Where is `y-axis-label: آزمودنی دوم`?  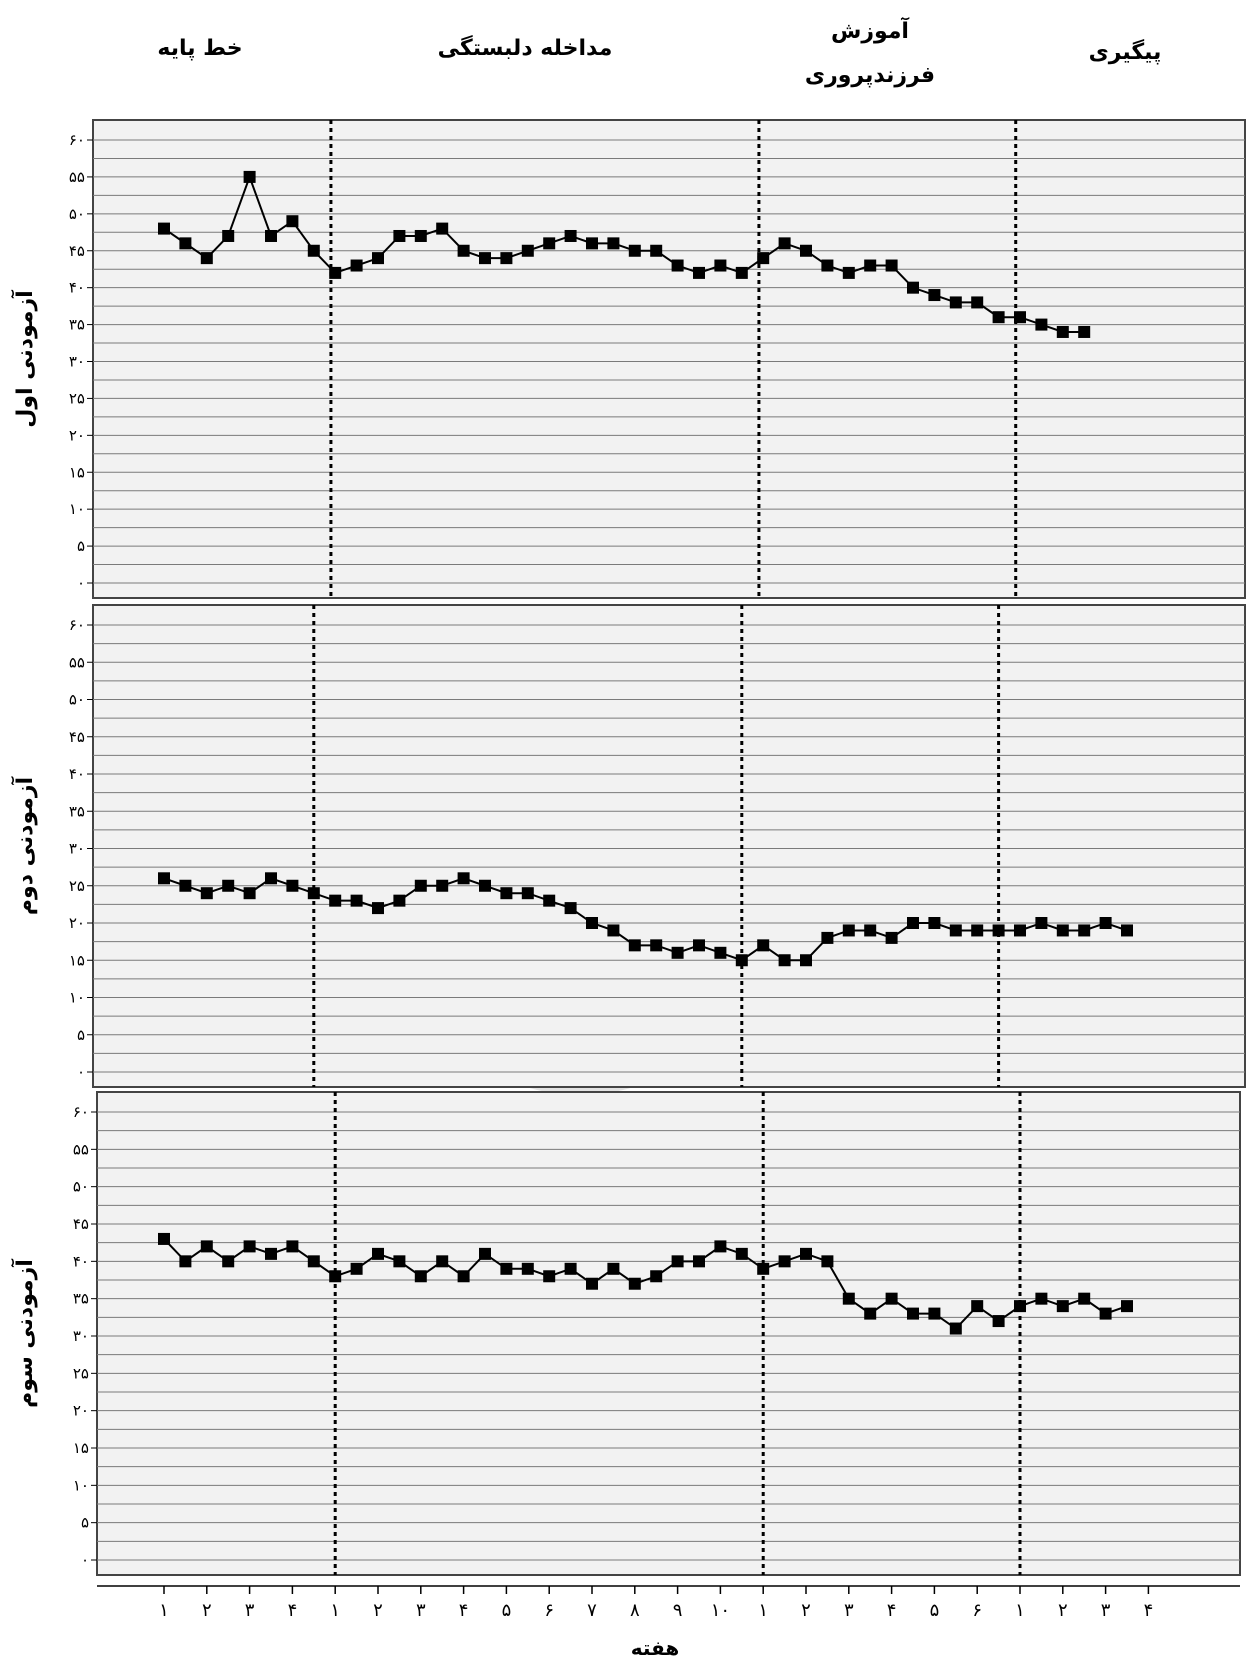
y-axis-label: آزمودنی دوم is located at coordinates (24, 845).